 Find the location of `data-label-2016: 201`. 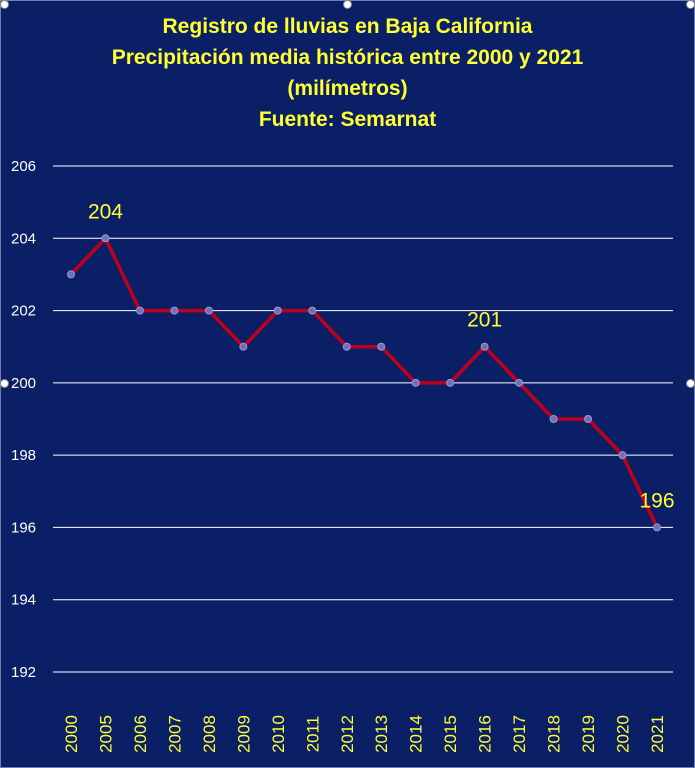

data-label-2016: 201 is located at coordinates (484, 320).